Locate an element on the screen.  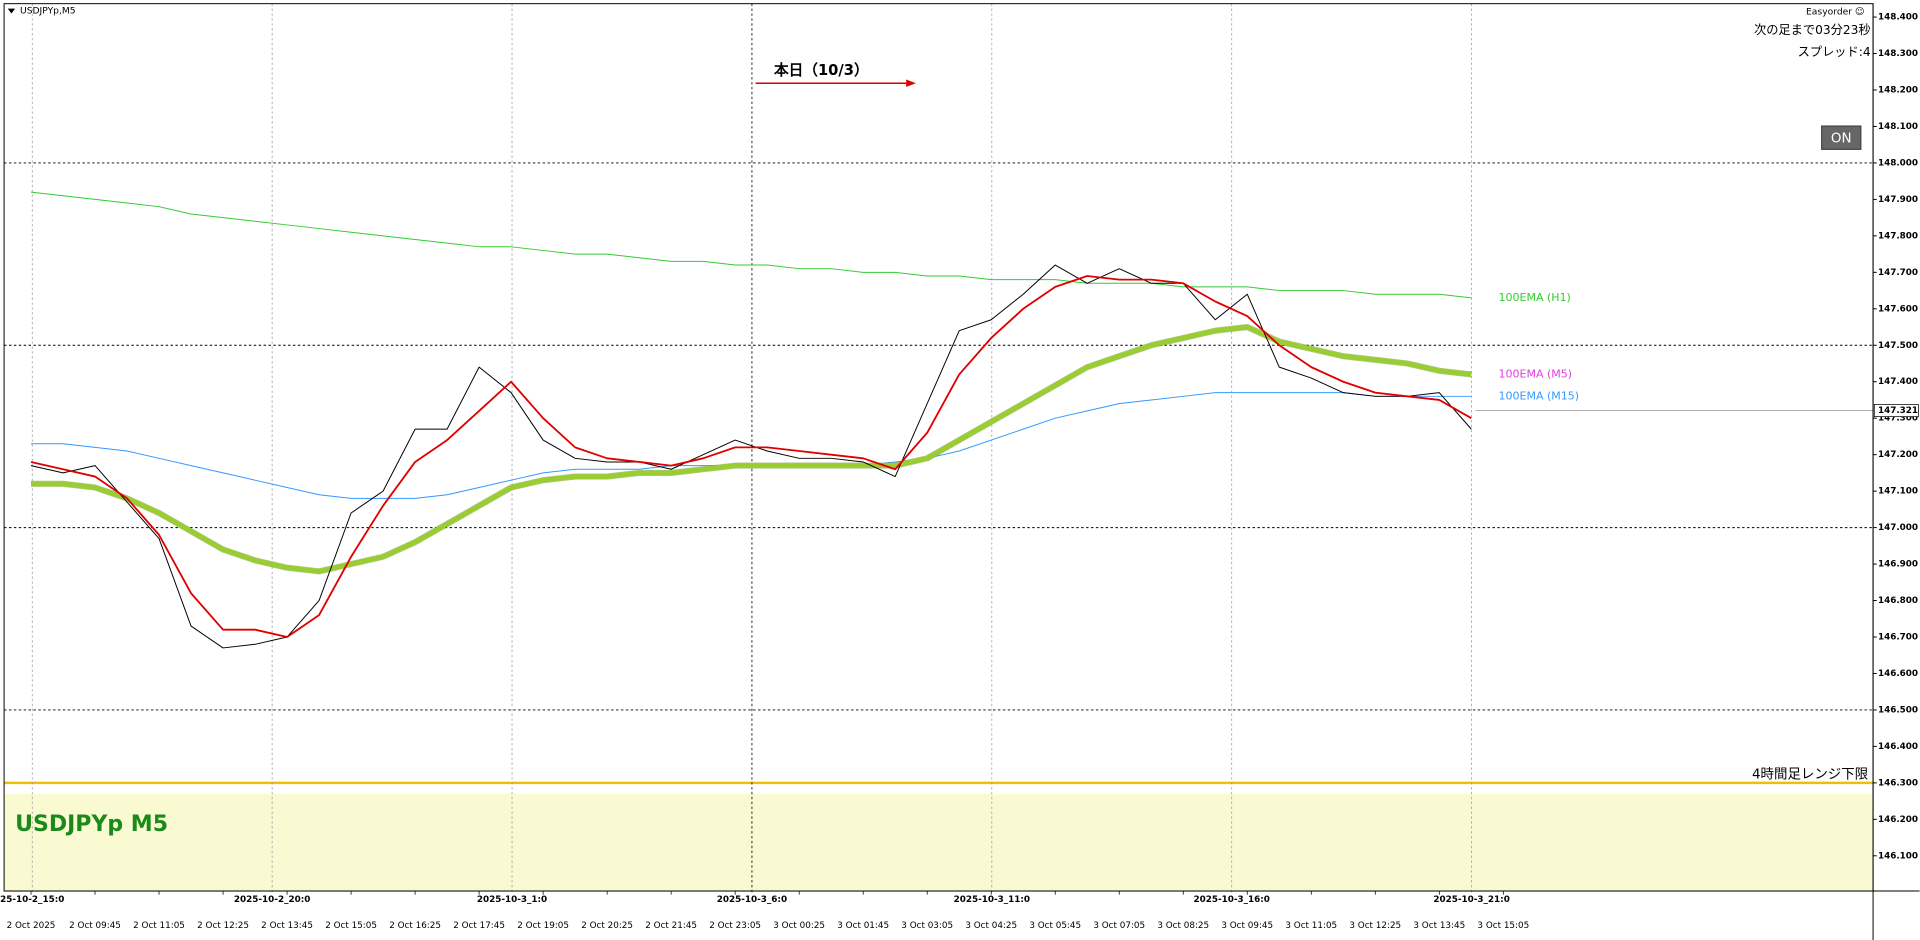
current-price-box is located at coordinates (1896, 411).